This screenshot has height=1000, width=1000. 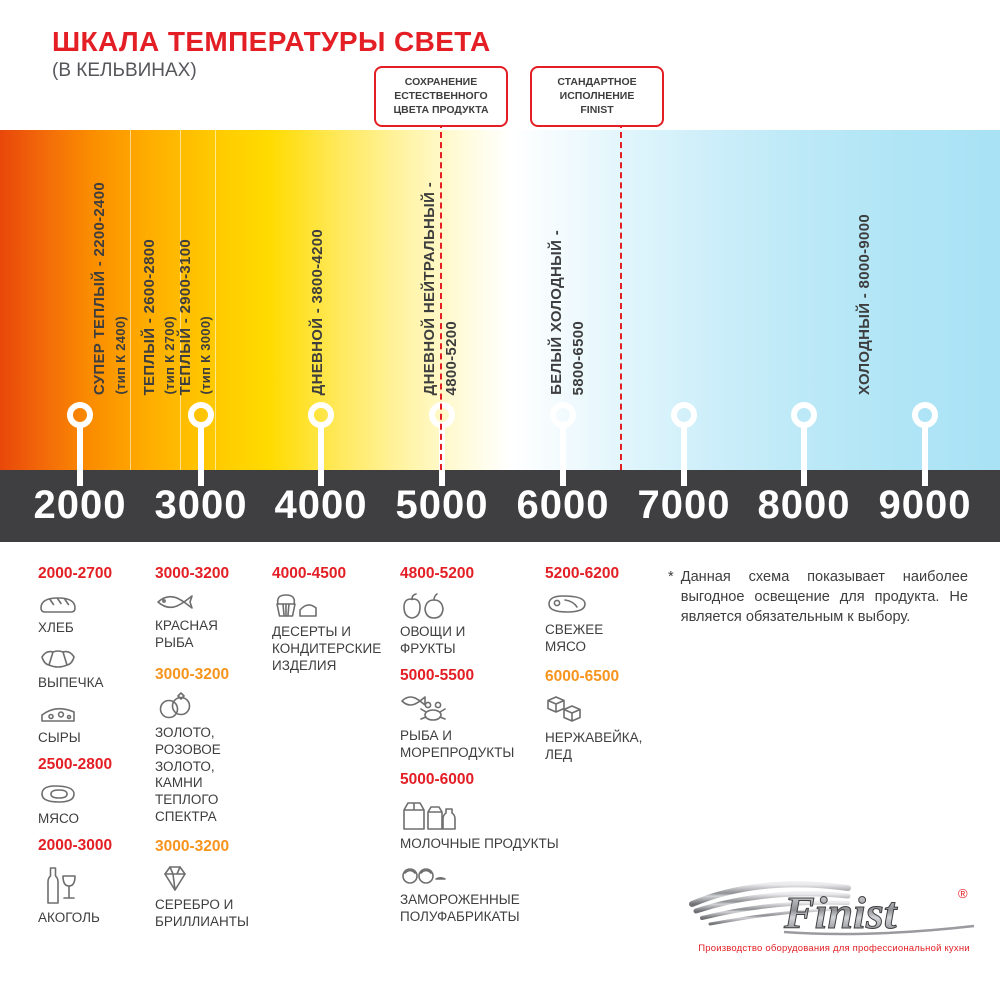 I want to click on frozen-icon, so click(x=424, y=876).